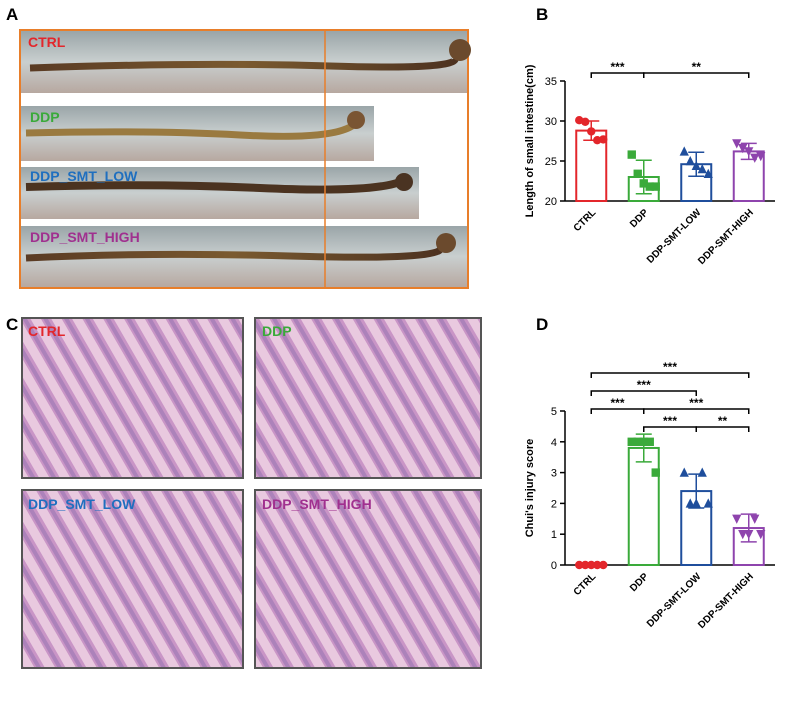  What do you see at coordinates (643, 506) in the screenshot?
I see `bar` at bounding box center [643, 506].